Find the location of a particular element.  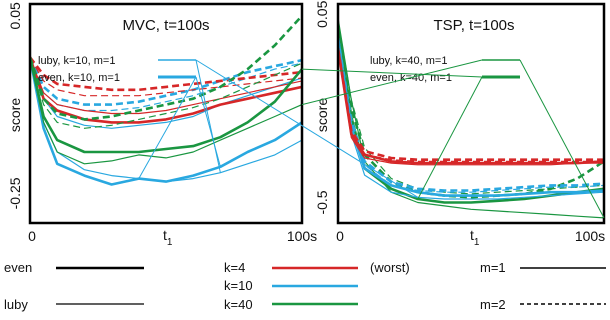

mvc-ytick-labels: 0.05 -0.25 is located at coordinates (15, 105).